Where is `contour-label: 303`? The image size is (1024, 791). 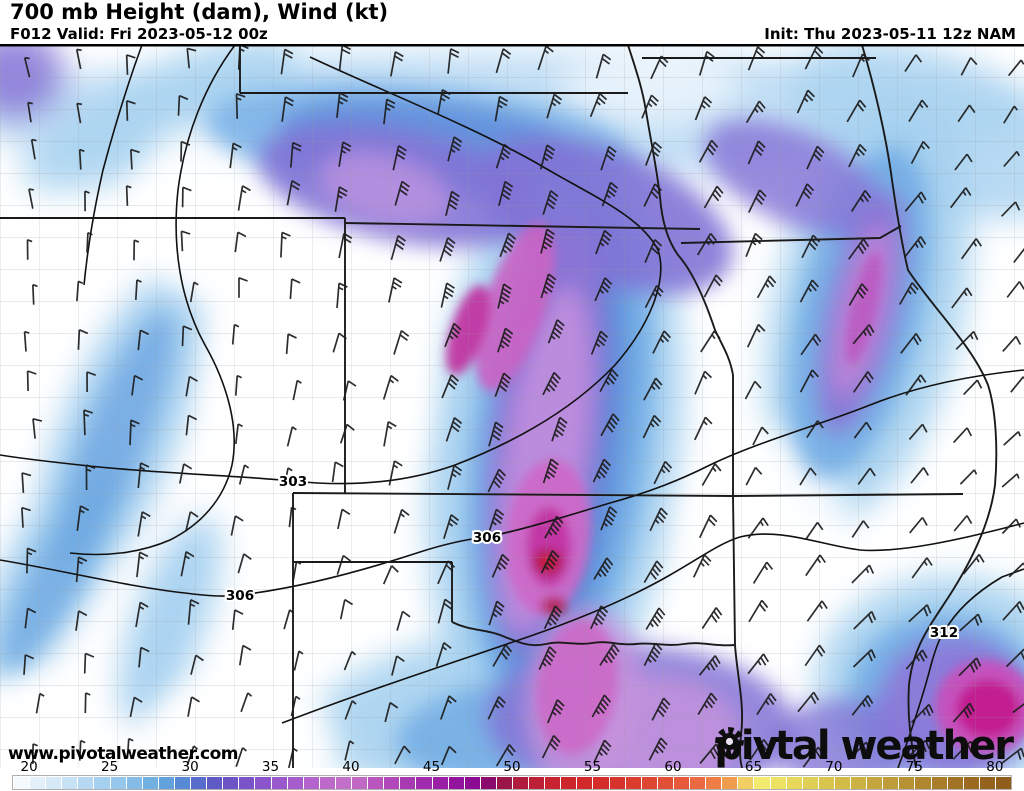
contour-label: 303 is located at coordinates (293, 482).